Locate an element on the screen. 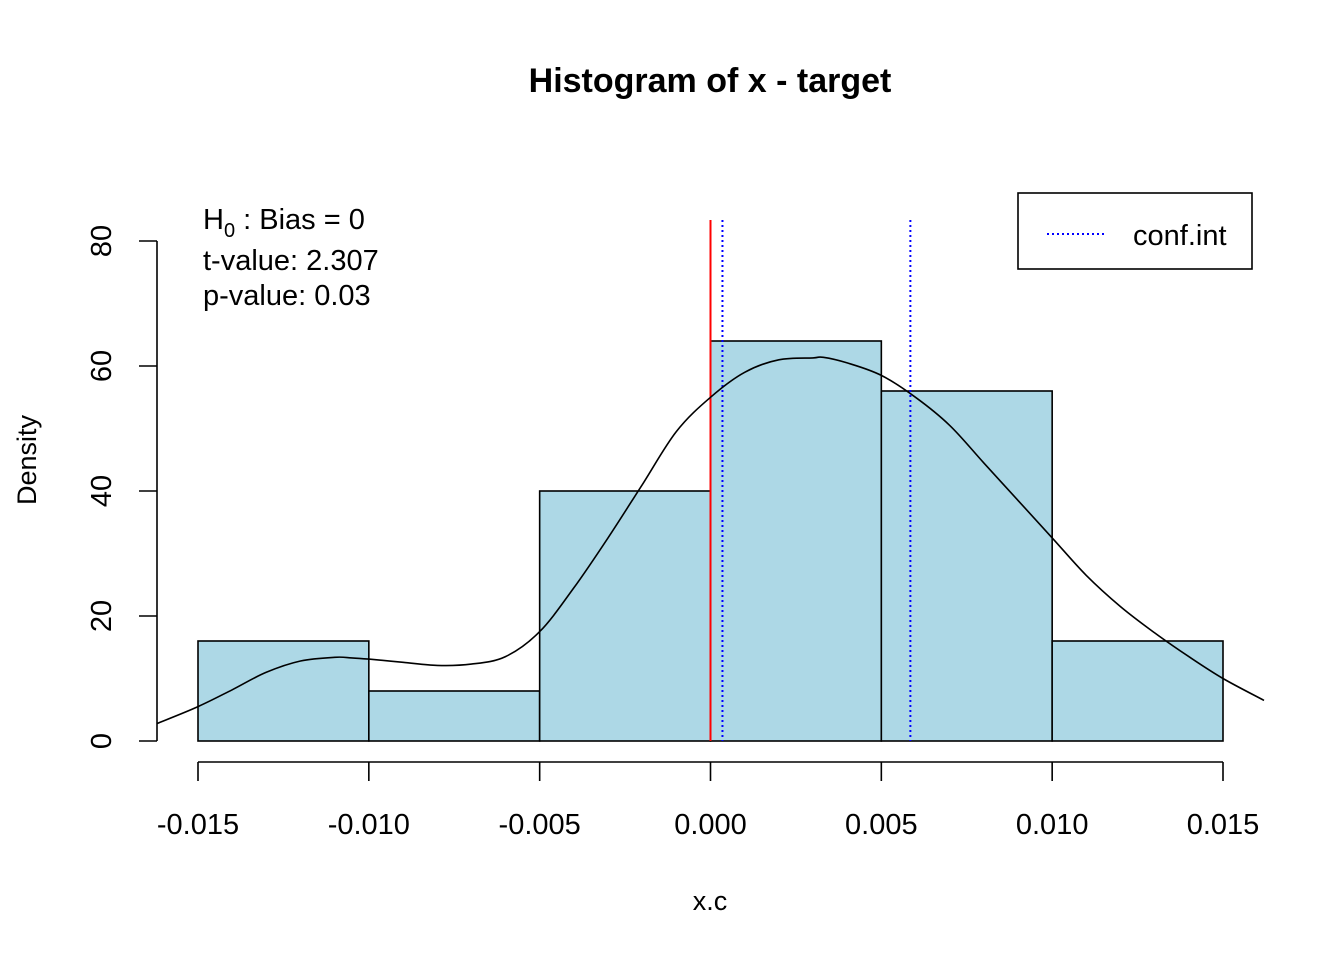 Image resolution: width=1344 pixels, height=960 pixels. y-tick-label: 80 is located at coordinates (102, 241).